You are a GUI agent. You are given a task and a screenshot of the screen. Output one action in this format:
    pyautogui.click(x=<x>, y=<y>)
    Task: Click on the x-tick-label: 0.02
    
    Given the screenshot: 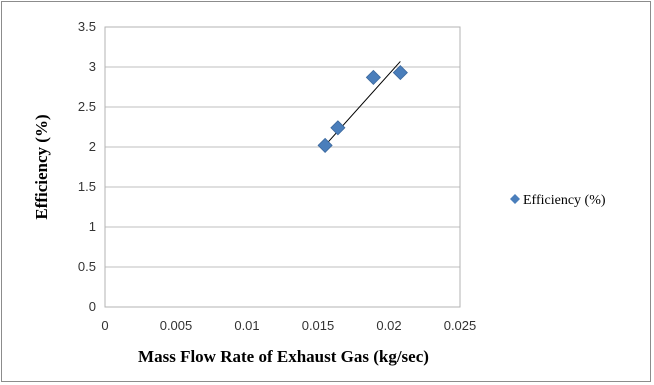 What is the action you would take?
    pyautogui.click(x=388, y=325)
    